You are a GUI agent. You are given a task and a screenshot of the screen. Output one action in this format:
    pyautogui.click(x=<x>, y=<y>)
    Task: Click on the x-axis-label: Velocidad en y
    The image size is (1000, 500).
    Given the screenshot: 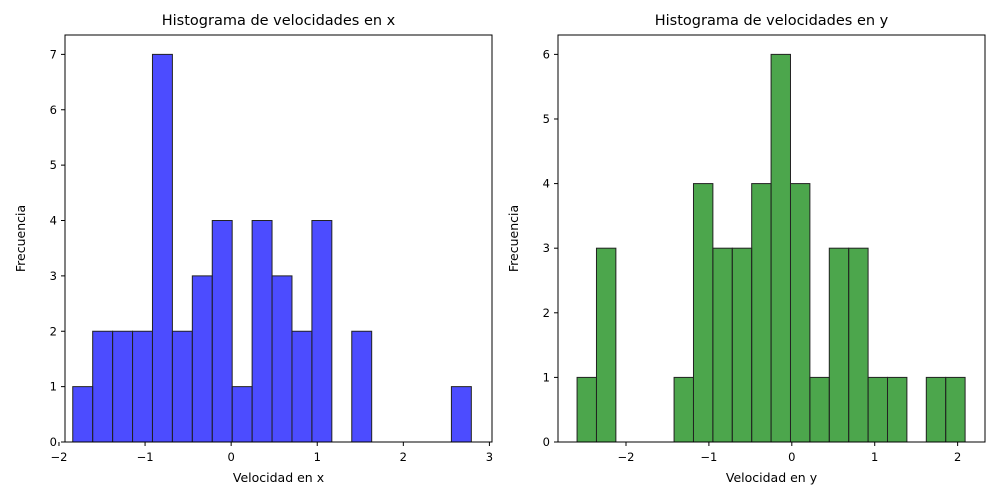 What is the action you would take?
    pyautogui.click(x=772, y=477)
    